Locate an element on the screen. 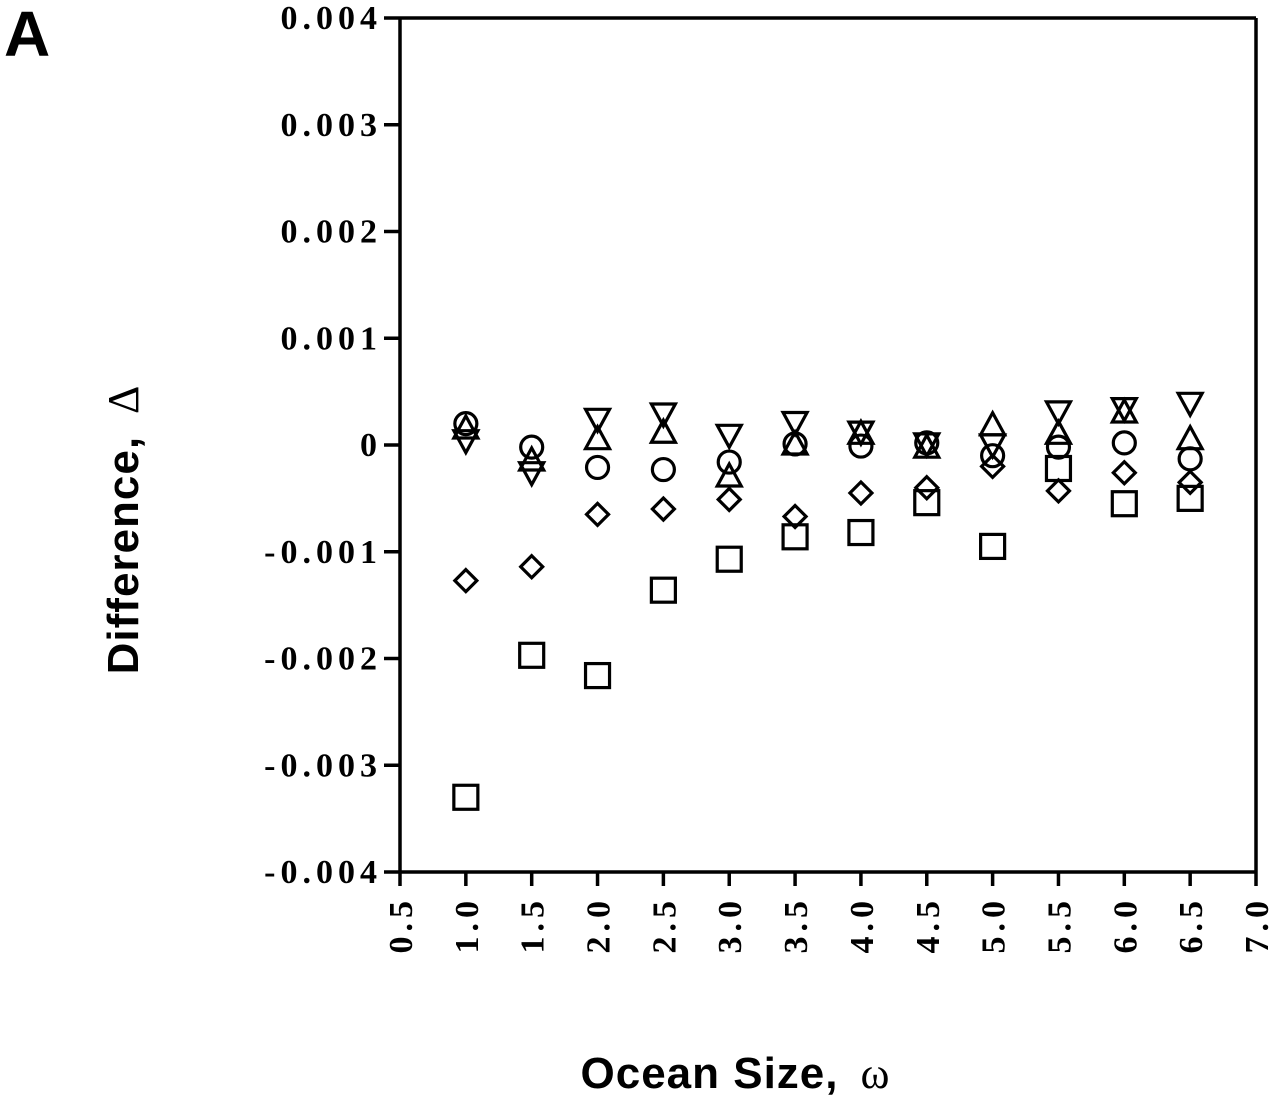 The width and height of the screenshot is (1280, 1099). y-axis-title: Difference, Δ is located at coordinates (123, 530).